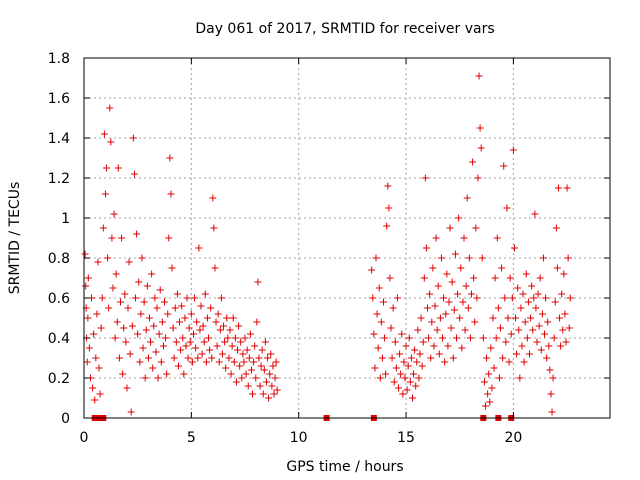 The width and height of the screenshot is (640, 480). Describe the element at coordinates (406, 438) in the screenshot. I see `x-tick-label: 15` at that location.